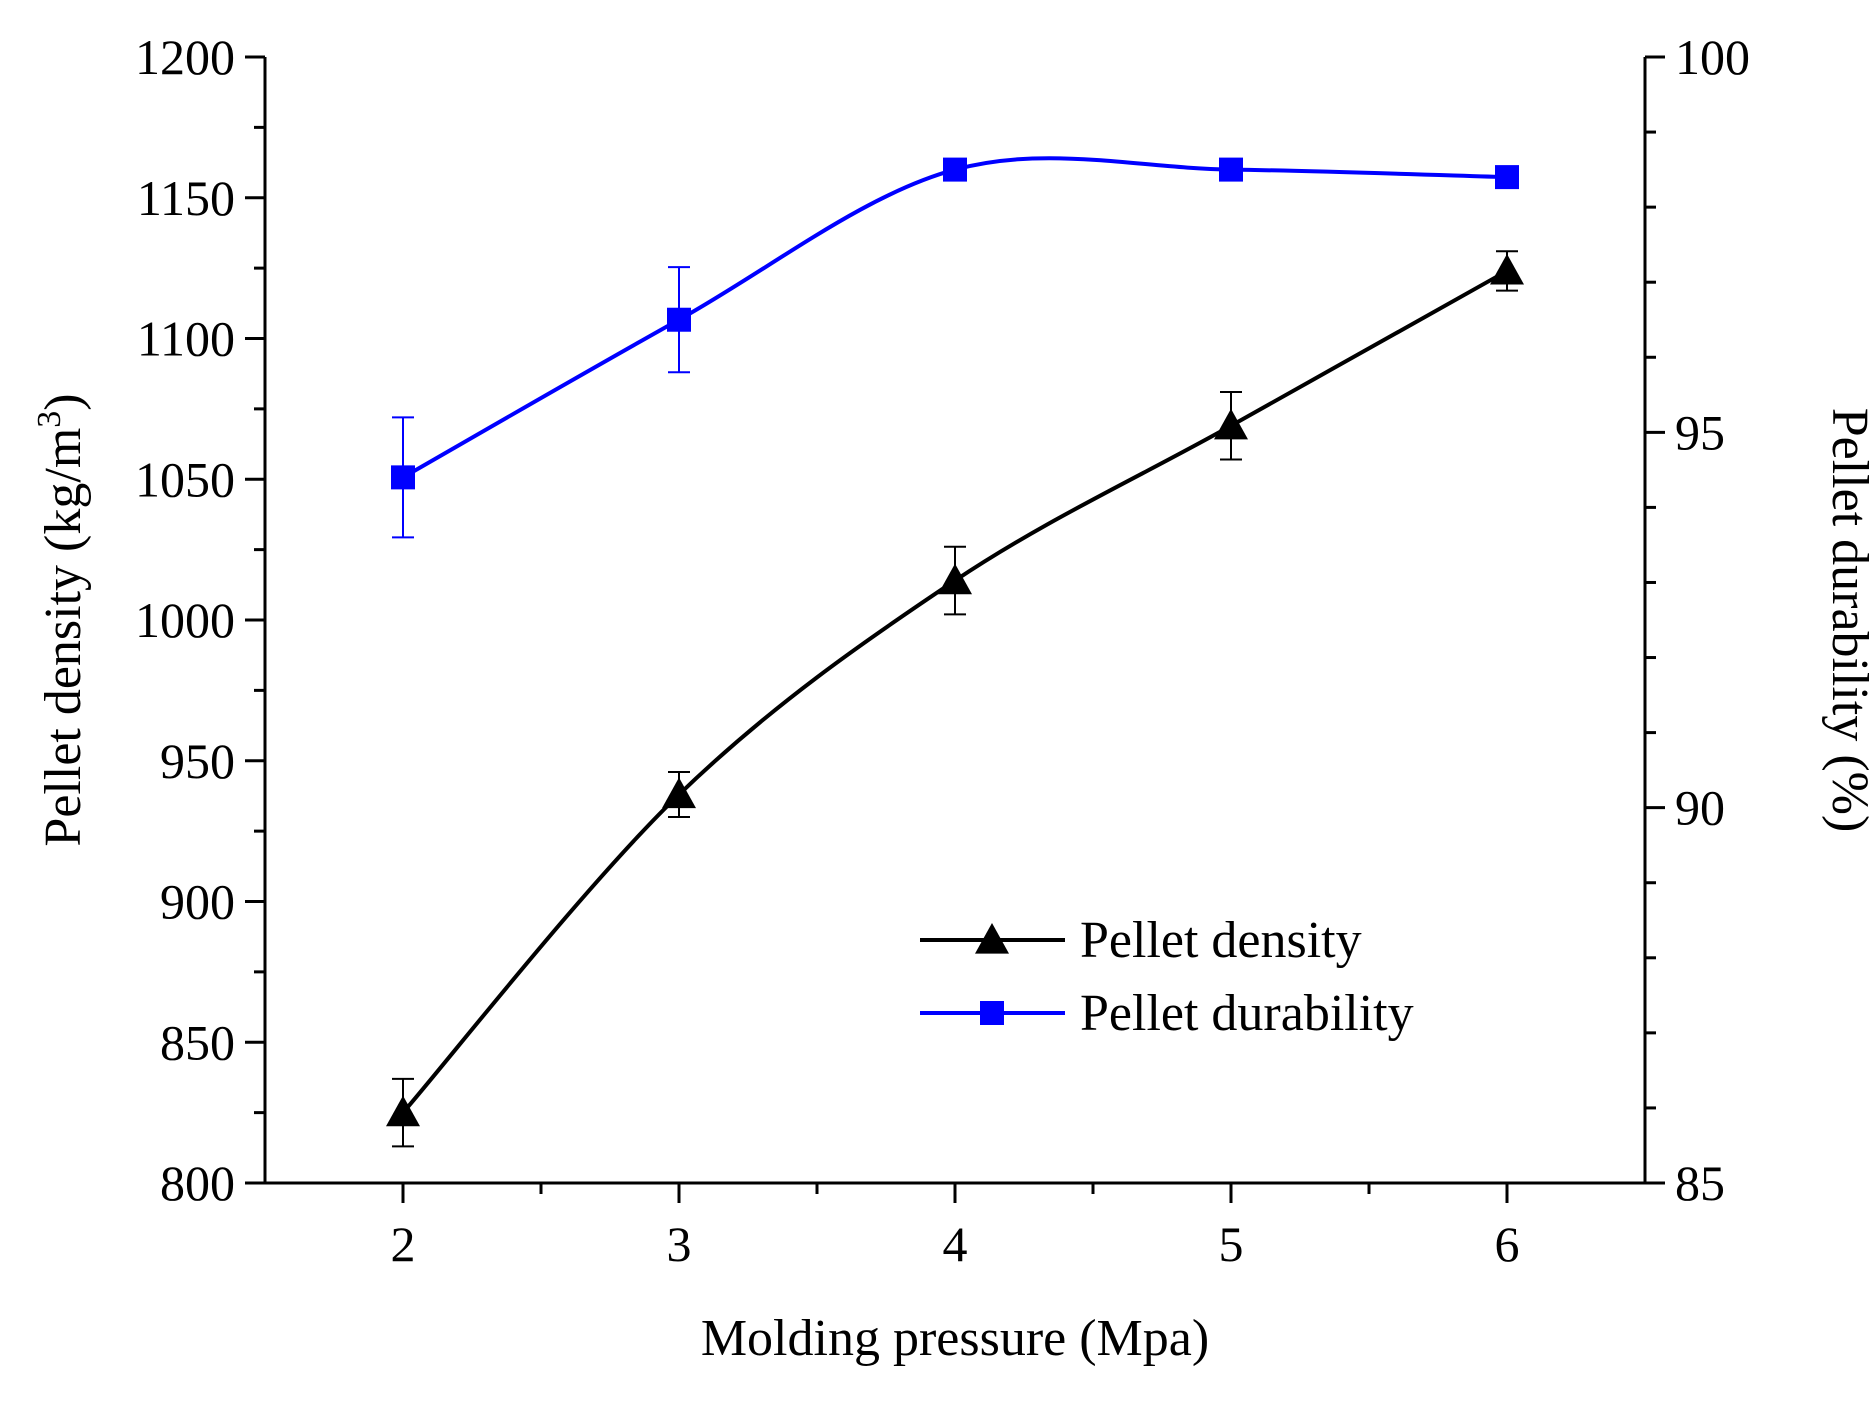  I want to click on y2-tick-label: 85, so click(1700, 1183).